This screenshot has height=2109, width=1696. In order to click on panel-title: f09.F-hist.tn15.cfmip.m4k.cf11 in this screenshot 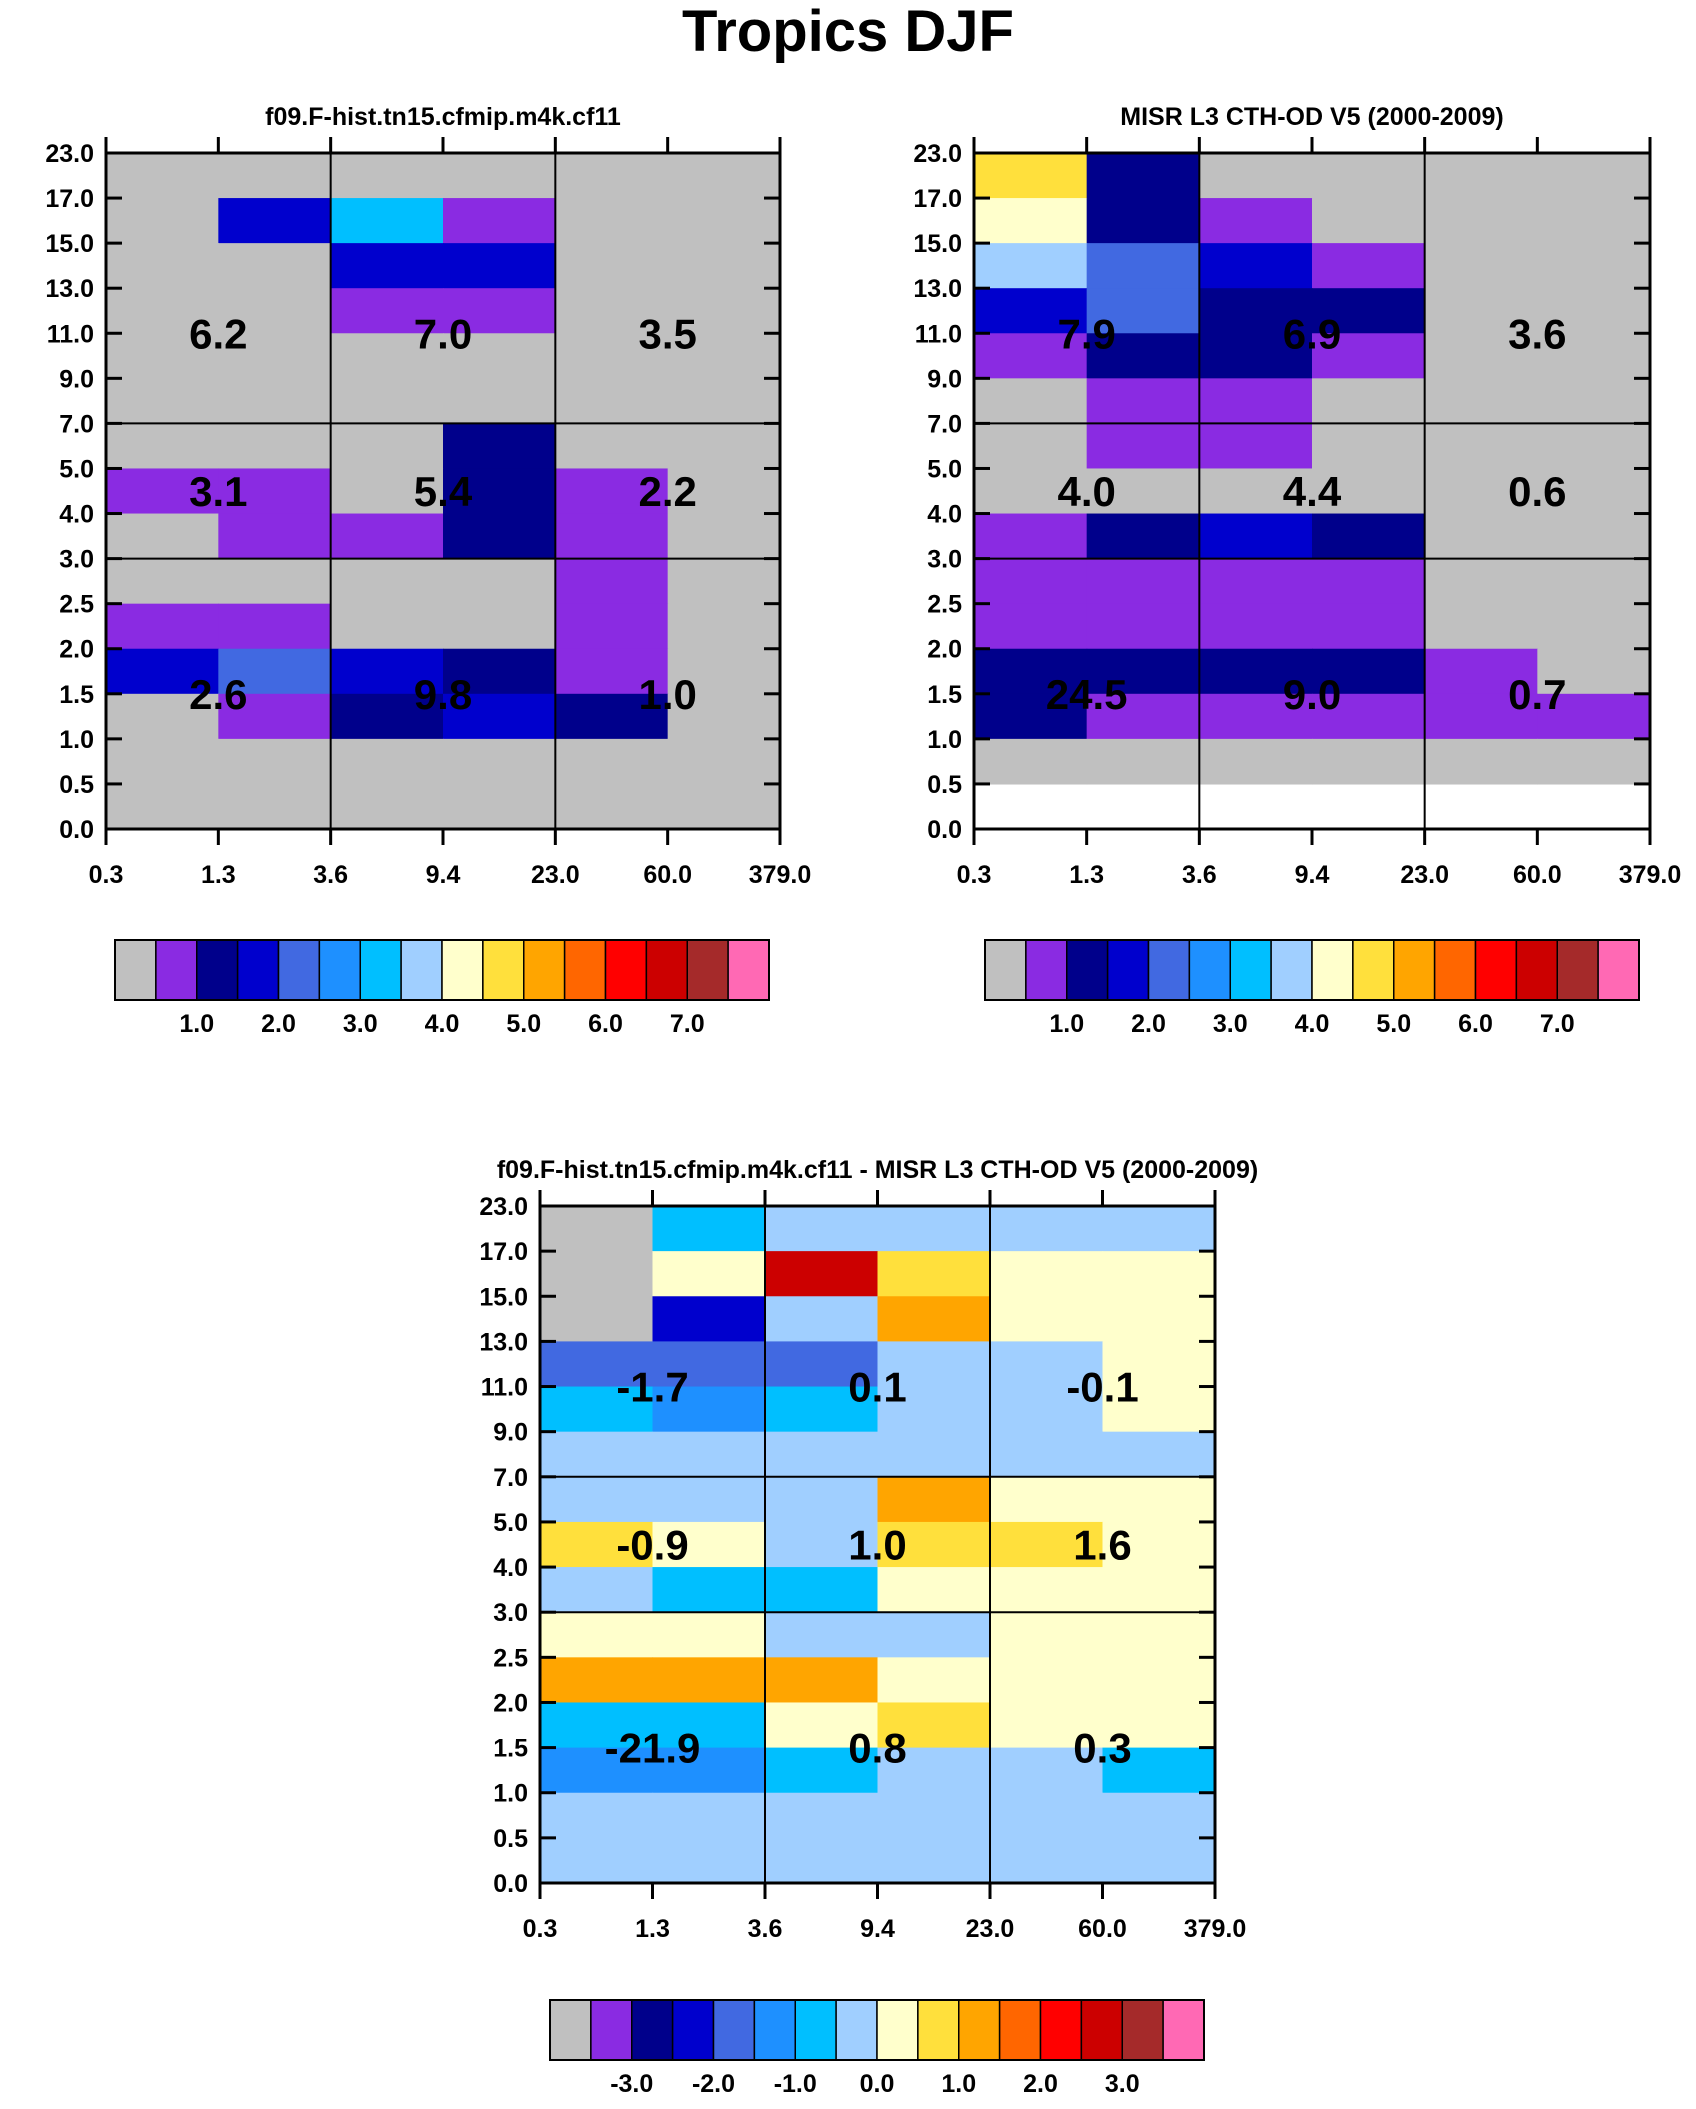, I will do `click(443, 117)`.